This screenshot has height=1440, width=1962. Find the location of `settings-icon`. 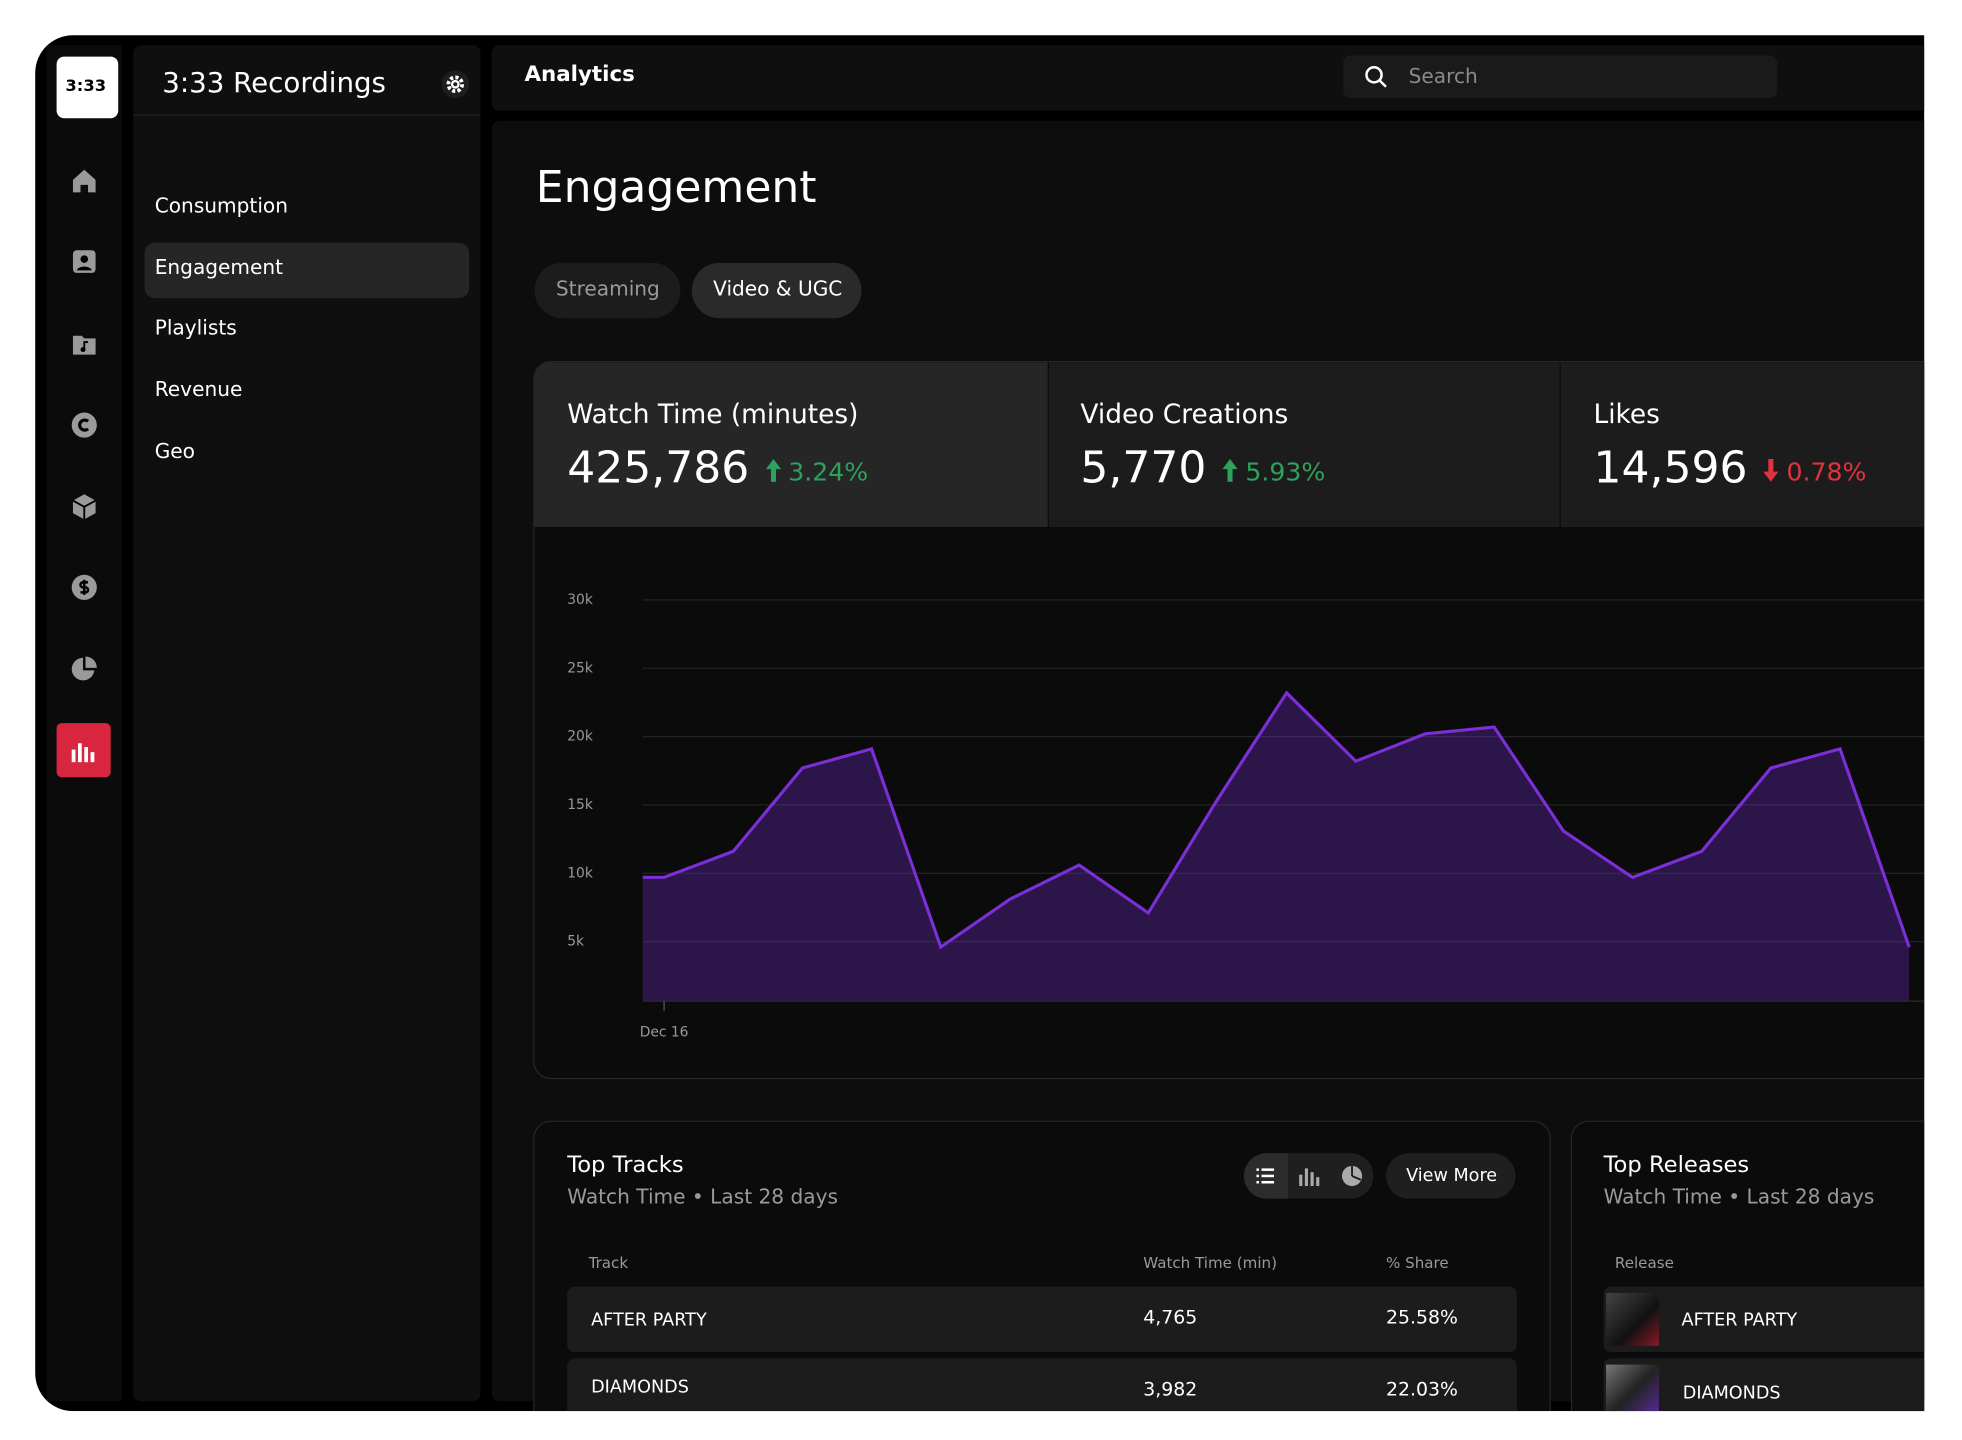

settings-icon is located at coordinates (455, 84).